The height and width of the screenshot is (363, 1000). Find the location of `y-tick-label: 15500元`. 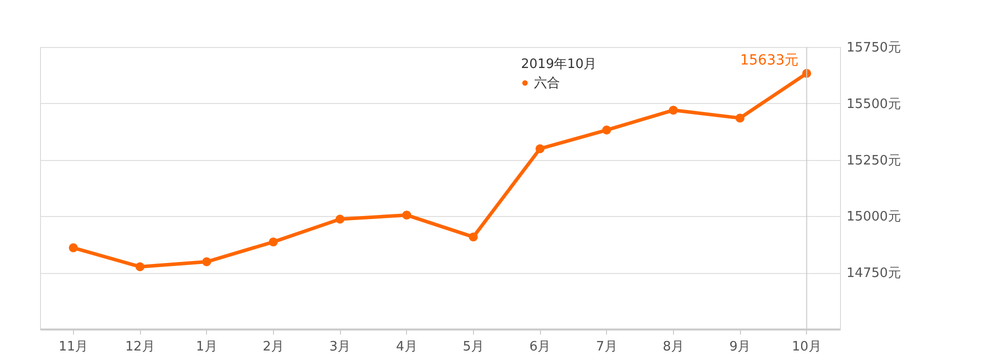

y-tick-label: 15500元 is located at coordinates (873, 104).